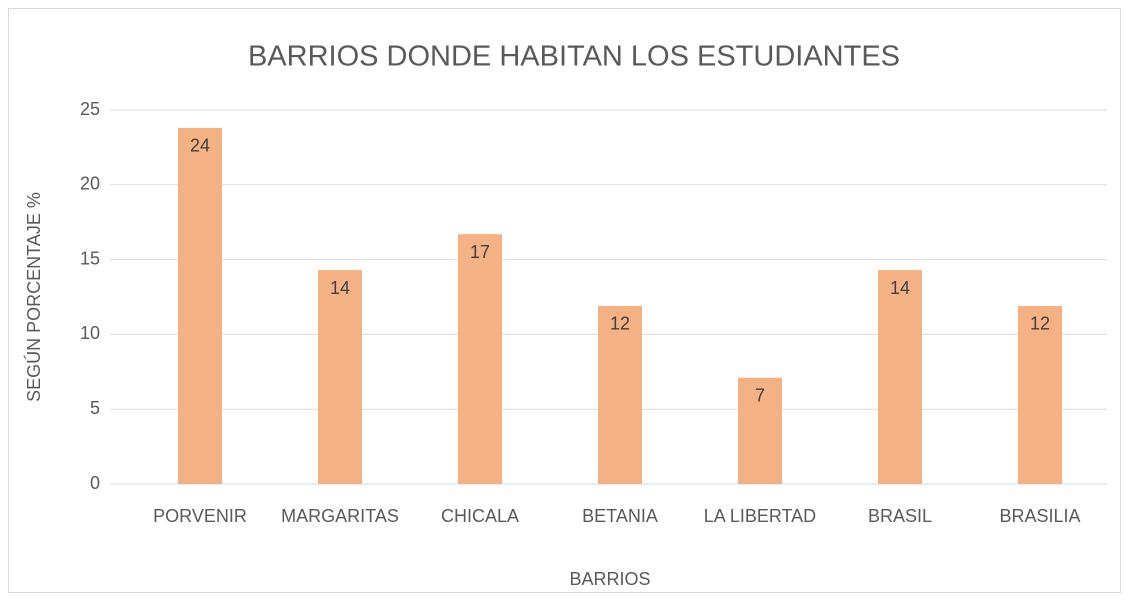  Describe the element at coordinates (95, 408) in the screenshot. I see `y-tick-label: 5` at that location.